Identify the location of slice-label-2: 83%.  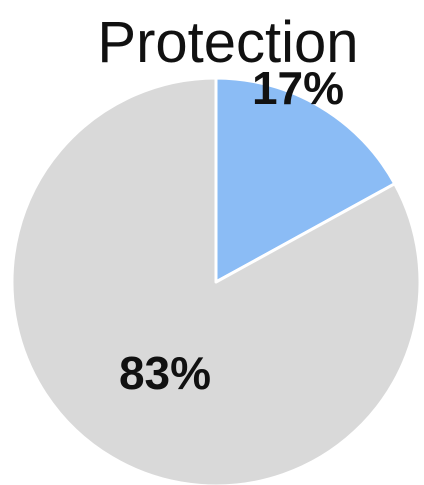
(165, 373).